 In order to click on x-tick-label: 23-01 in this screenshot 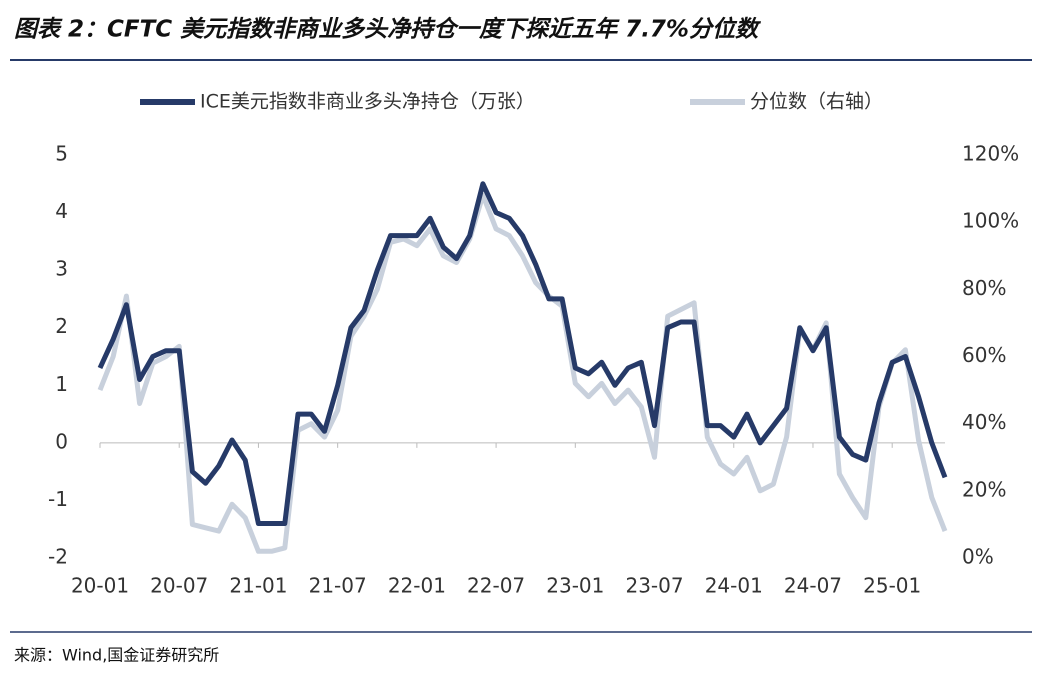, I will do `click(575, 586)`.